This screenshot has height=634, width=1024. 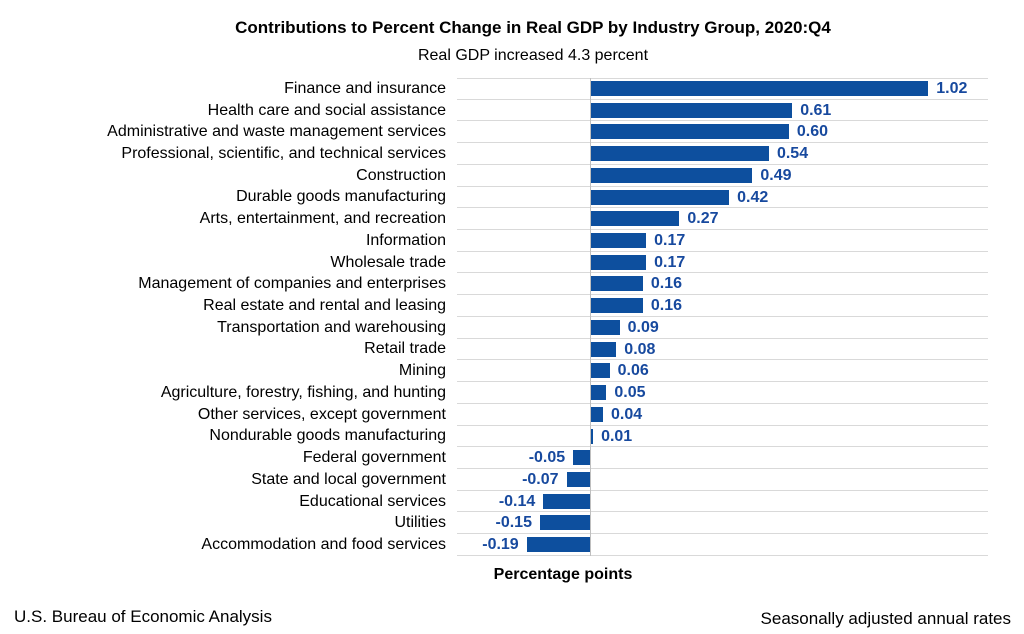 I want to click on plot-cell: -0.14, so click(x=722, y=502).